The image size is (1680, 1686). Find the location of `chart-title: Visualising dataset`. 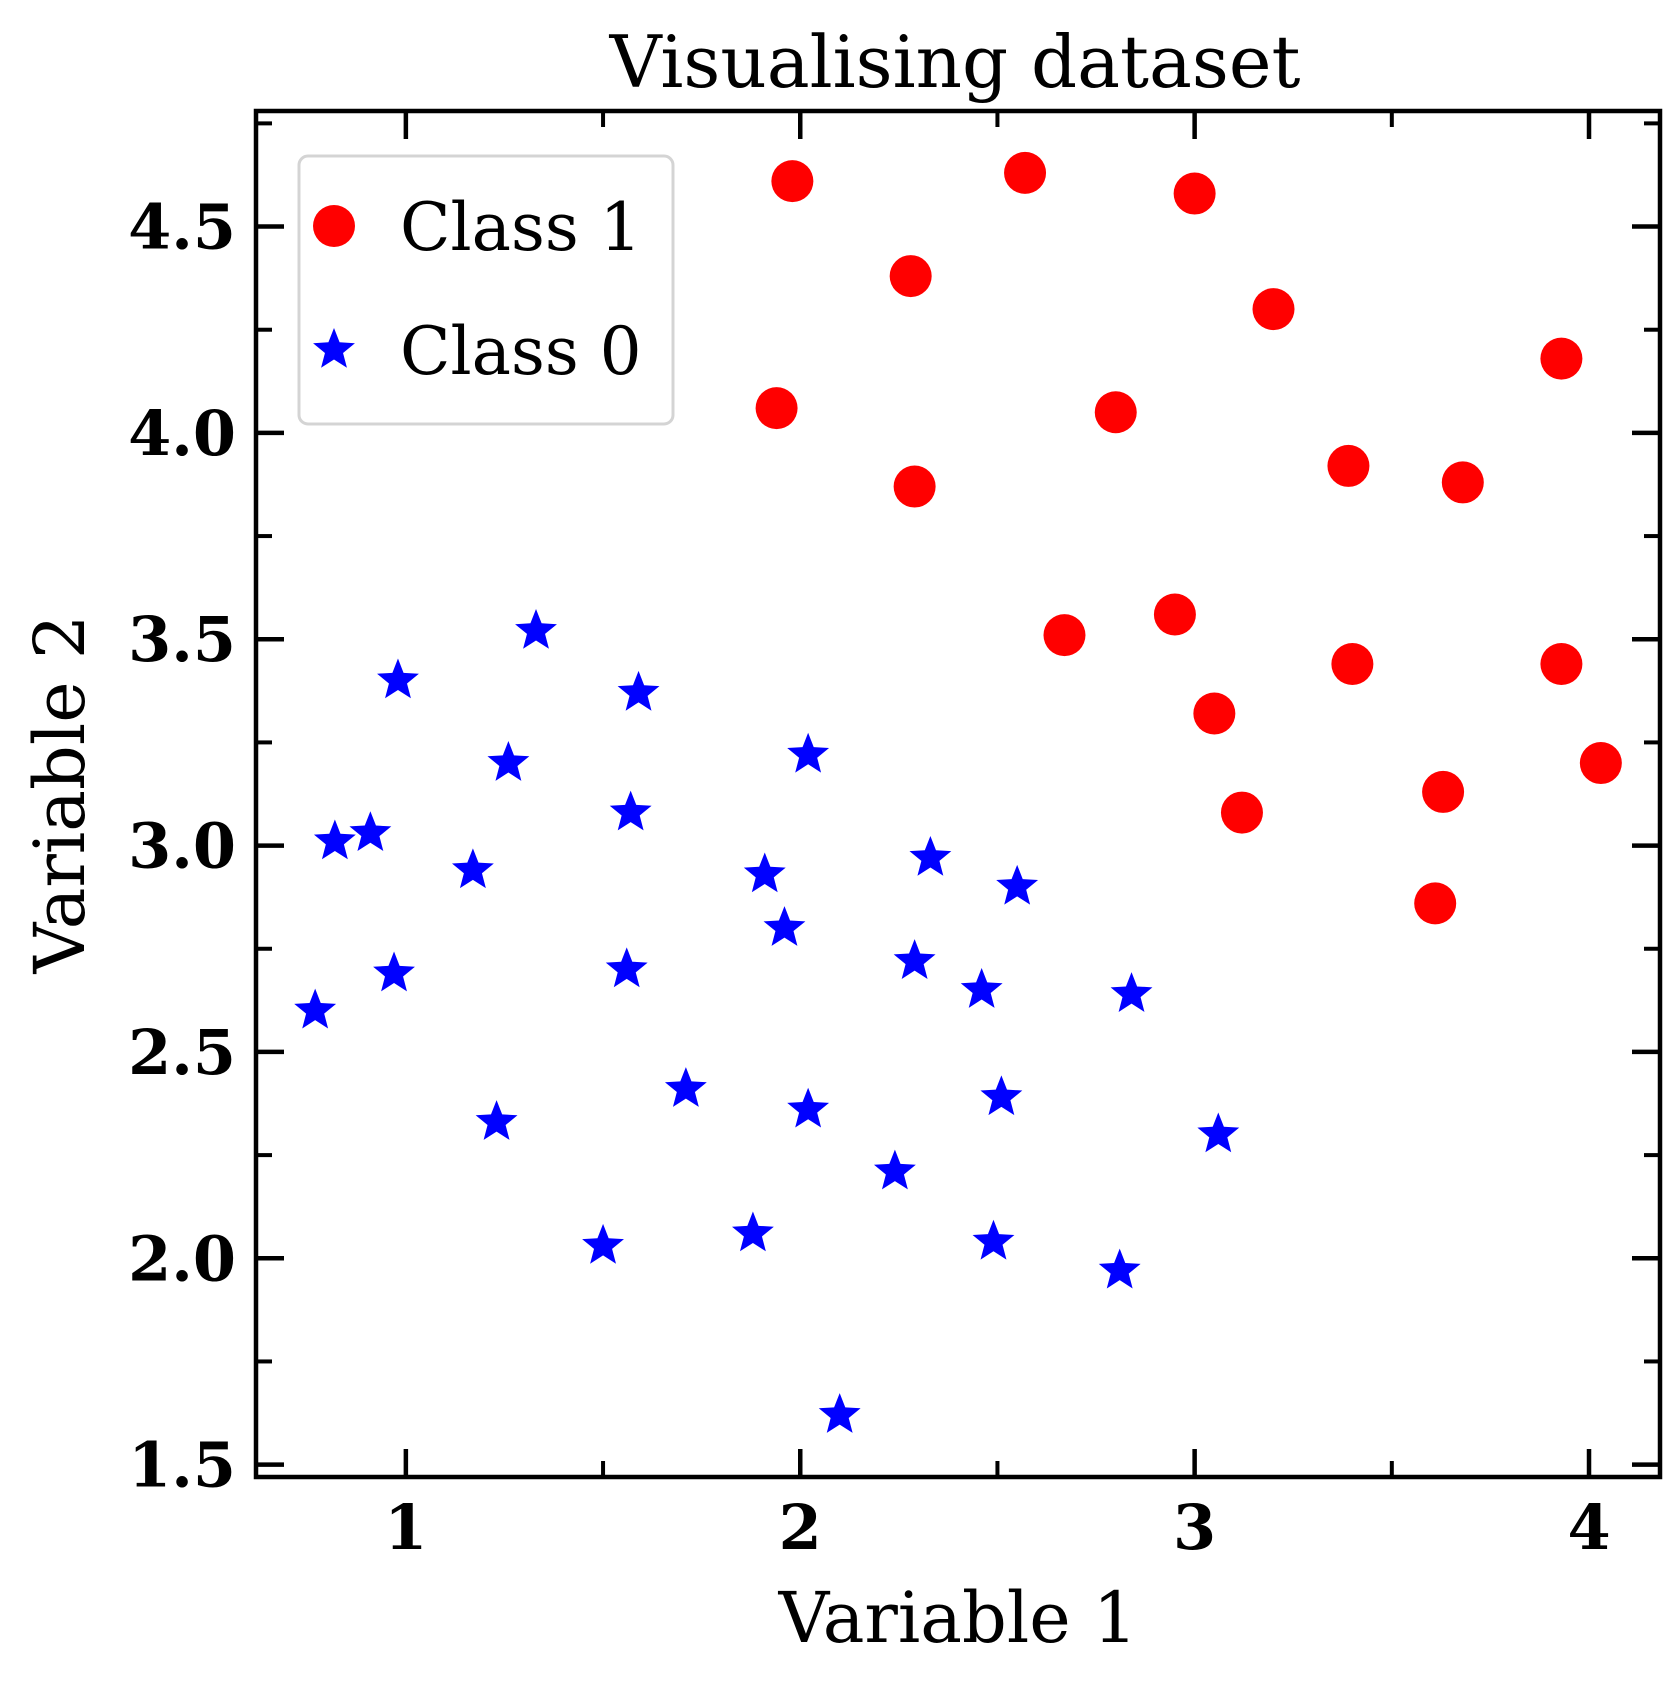

chart-title: Visualising dataset is located at coordinates (955, 62).